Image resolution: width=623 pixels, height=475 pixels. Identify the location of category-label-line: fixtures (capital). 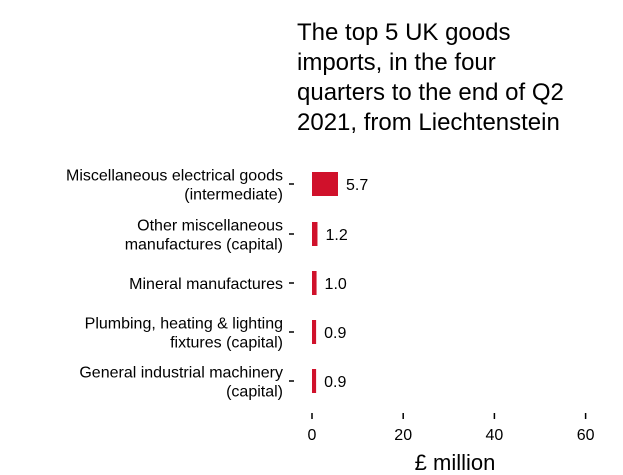
(226, 343).